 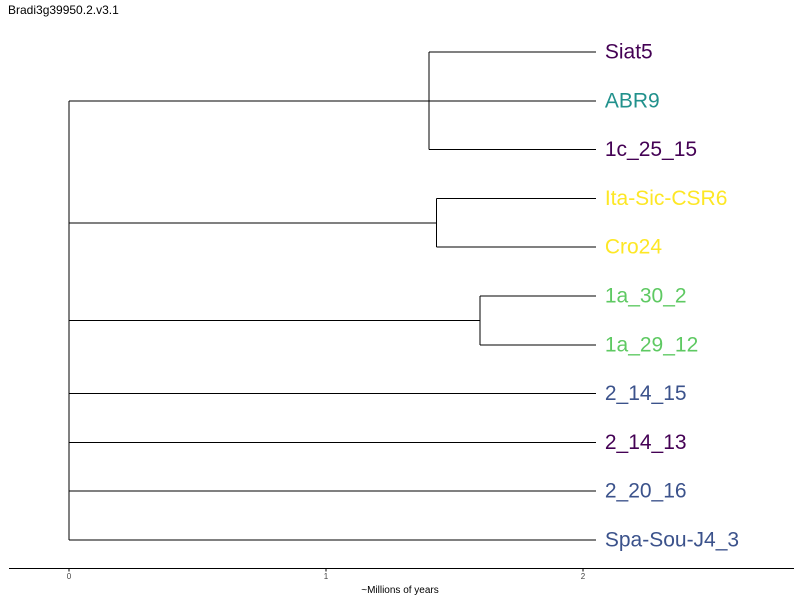 I want to click on axis-ticks: 0 1 2, so click(x=326, y=574).